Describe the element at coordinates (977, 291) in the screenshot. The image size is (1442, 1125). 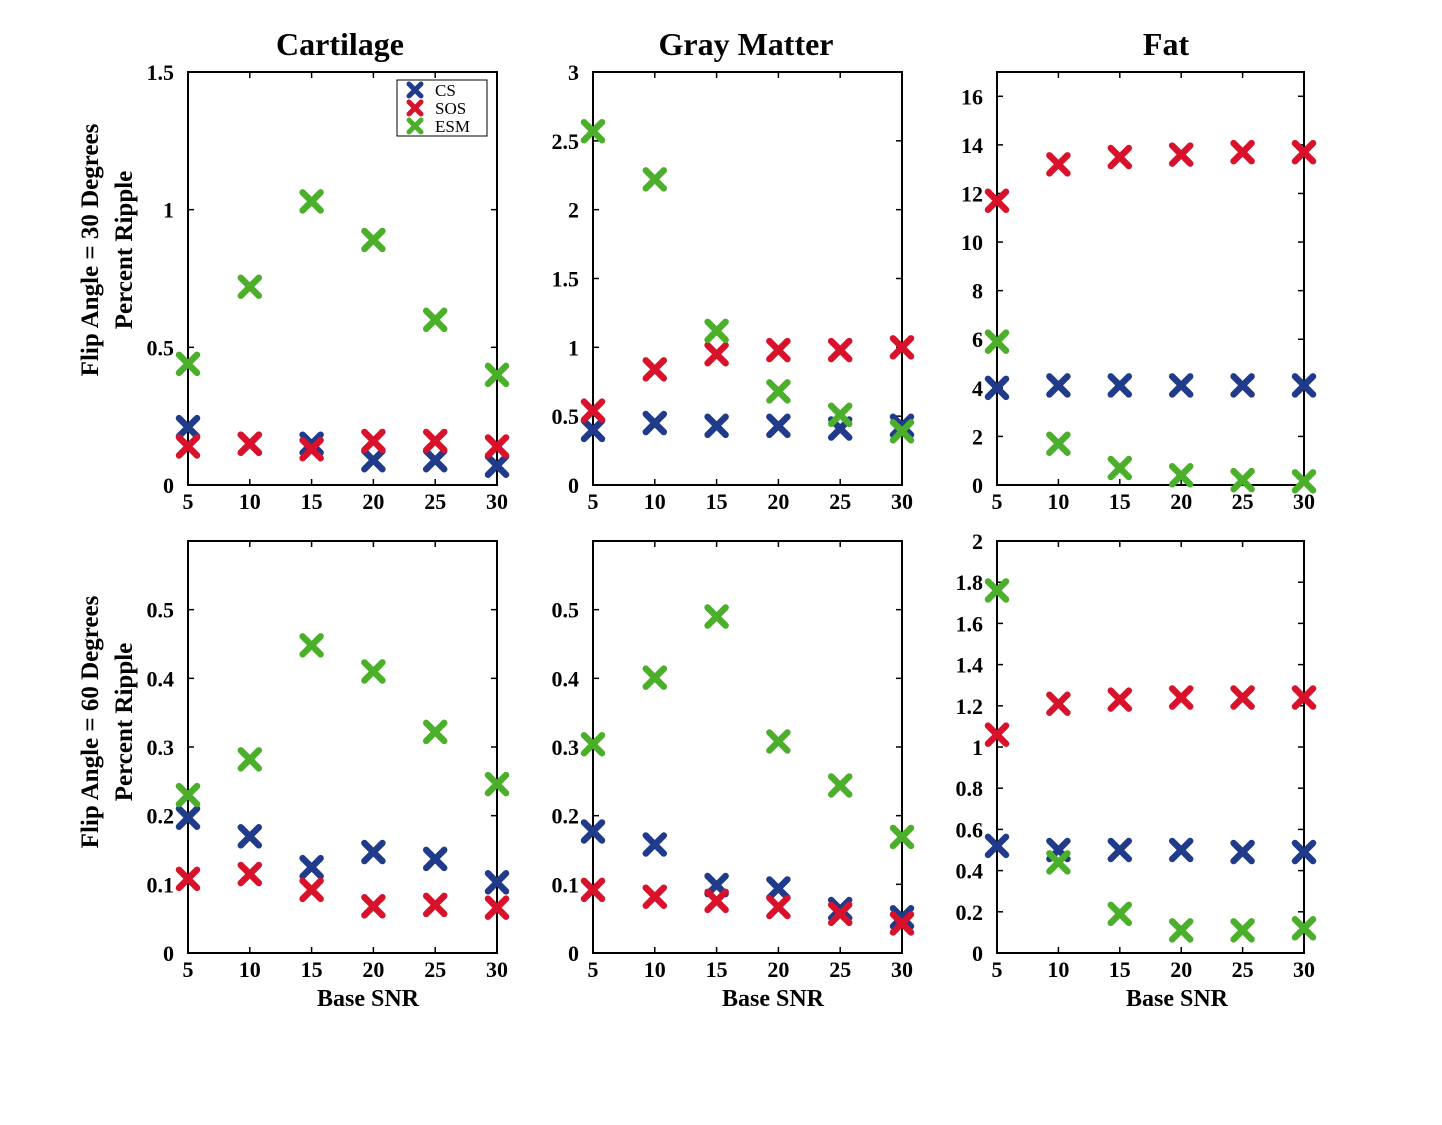
I see `y-tick-label: 8` at that location.